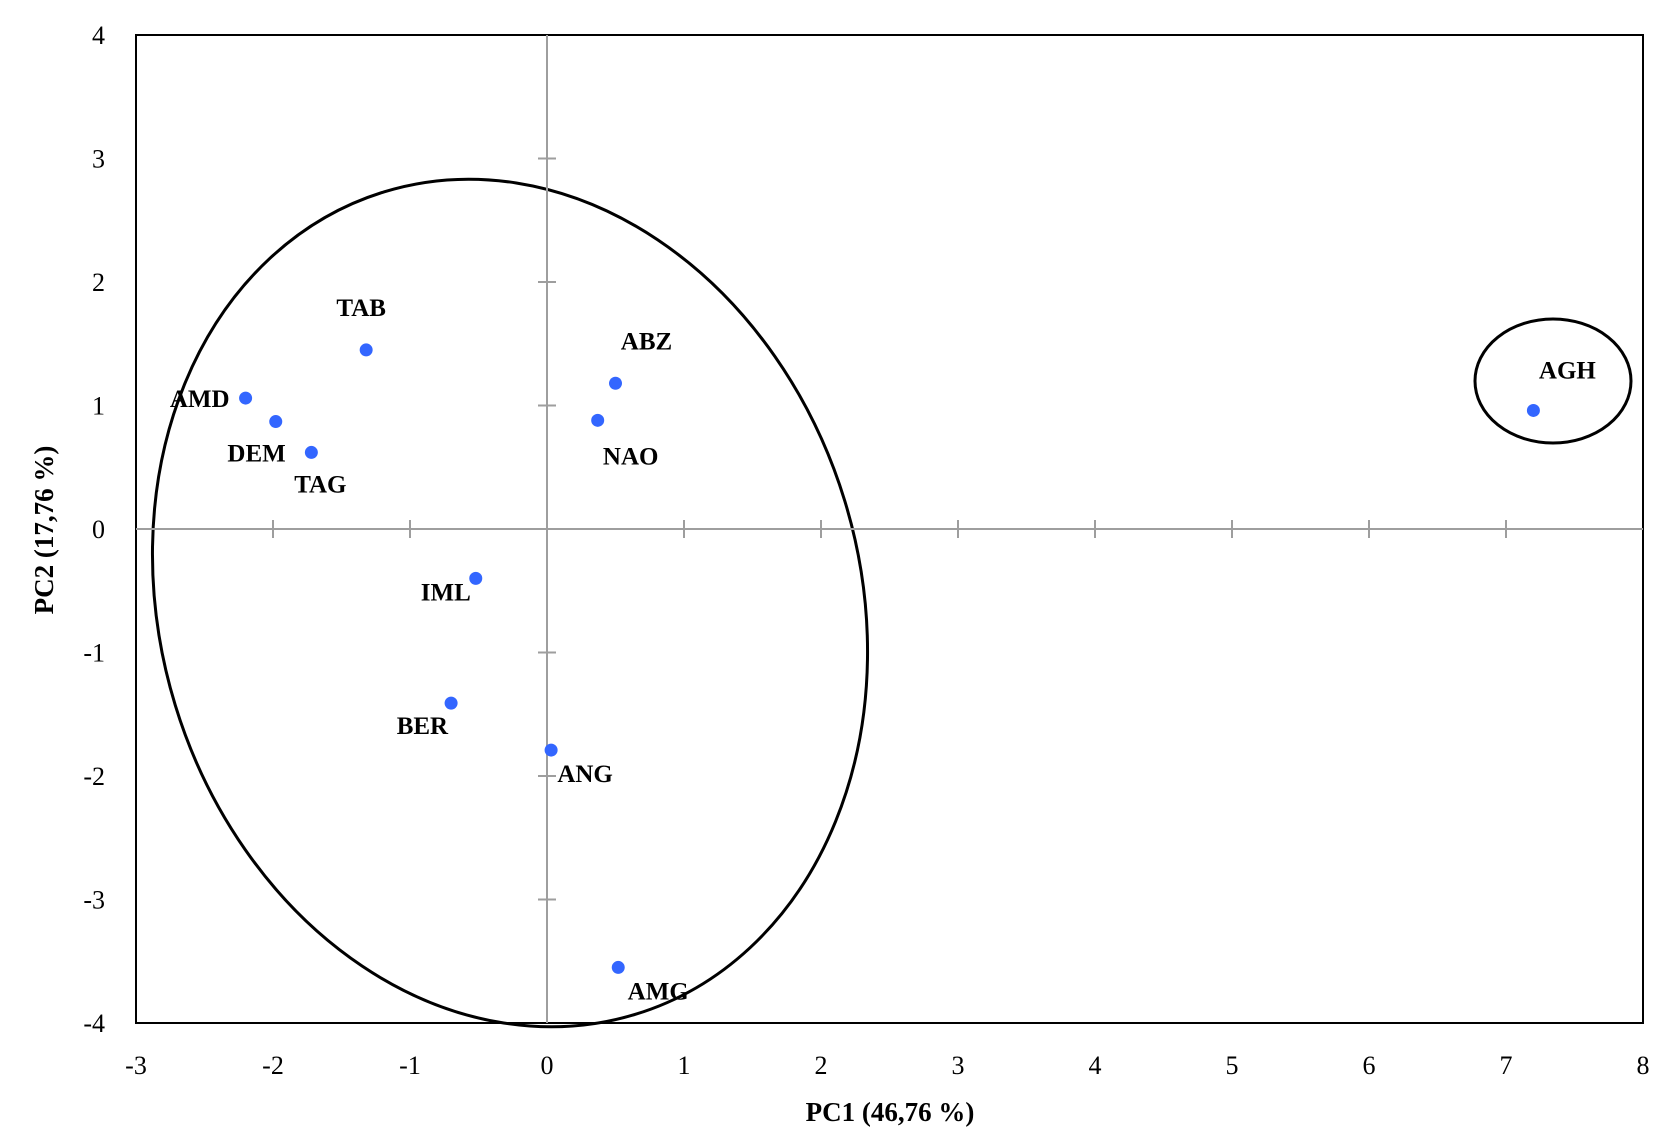 This screenshot has height=1145, width=1680. What do you see at coordinates (476, 578) in the screenshot?
I see `point-iml` at bounding box center [476, 578].